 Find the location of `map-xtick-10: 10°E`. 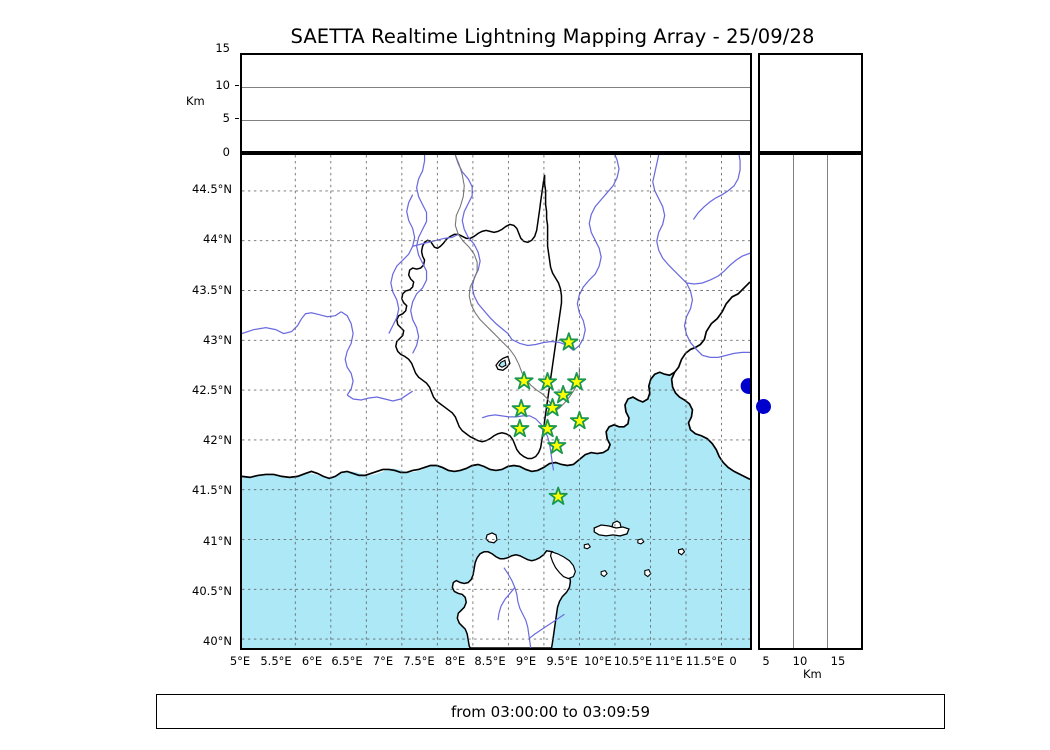

map-xtick-10: 10°E is located at coordinates (598, 661).